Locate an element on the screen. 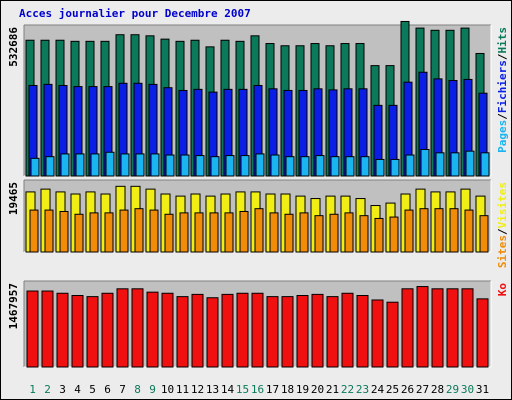 This screenshot has height=400, width=512. x-tick-label-day-4: 4 is located at coordinates (77, 389).